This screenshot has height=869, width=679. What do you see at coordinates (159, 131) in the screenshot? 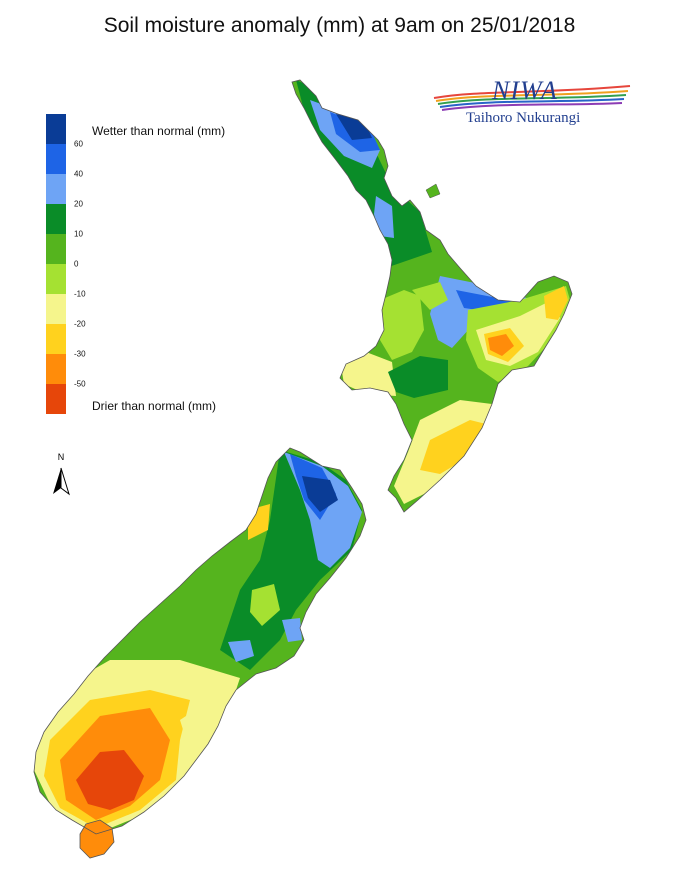
I see `legend-wetter-label: Wetter than normal (mm)` at bounding box center [159, 131].